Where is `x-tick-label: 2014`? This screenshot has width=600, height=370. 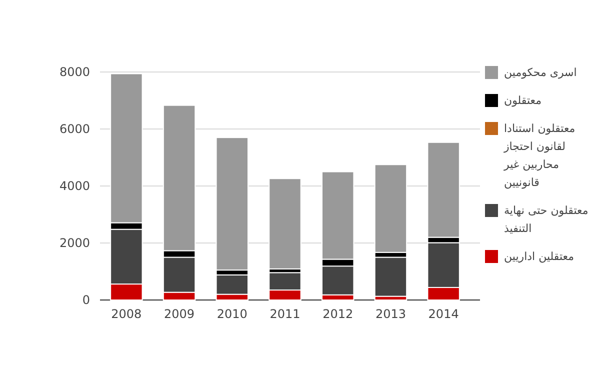
x-tick-label: 2014 is located at coordinates (443, 314).